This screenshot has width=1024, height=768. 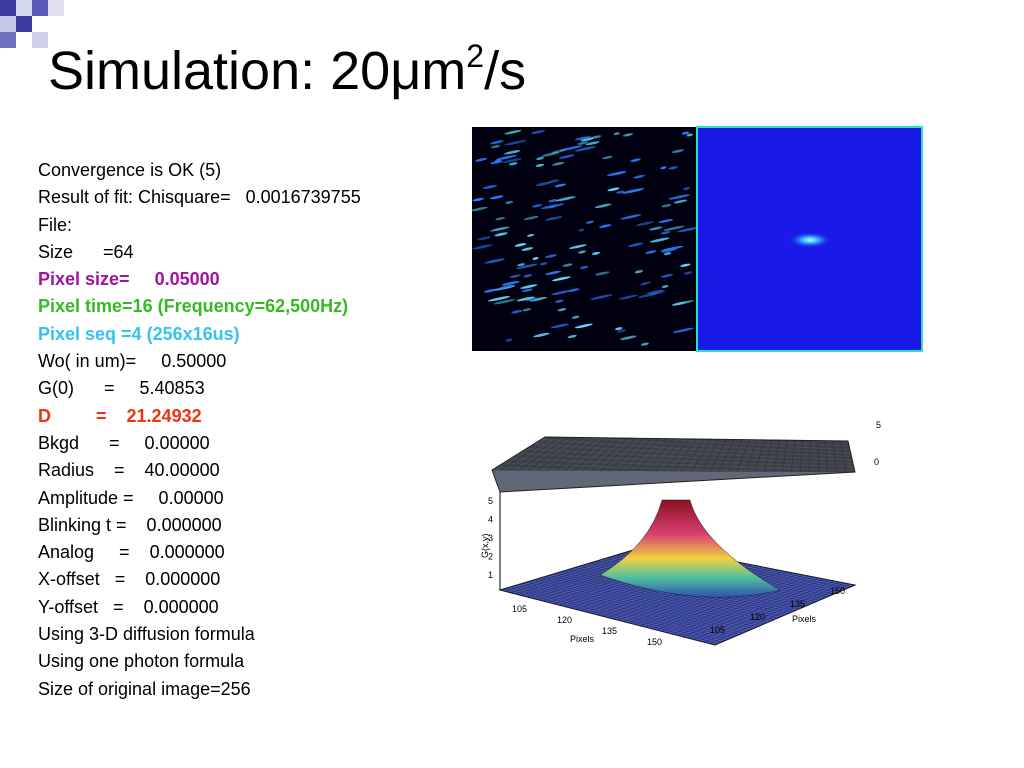 I want to click on result-line: Size of original image=256, so click(x=144, y=688).